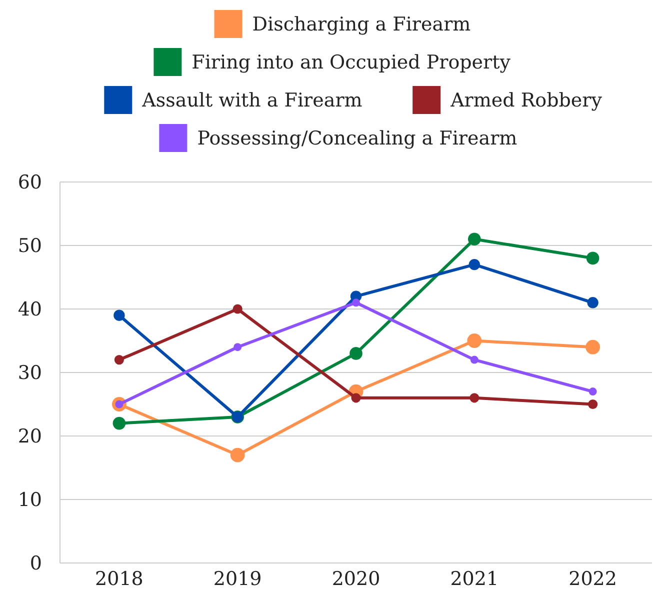 The image size is (656, 603). What do you see at coordinates (356, 579) in the screenshot?
I see `x-tick-label: 2020` at bounding box center [356, 579].